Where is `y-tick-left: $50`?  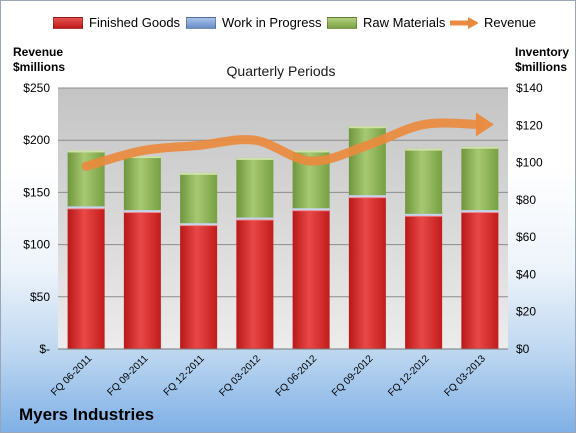
y-tick-left: $50 is located at coordinates (40, 297).